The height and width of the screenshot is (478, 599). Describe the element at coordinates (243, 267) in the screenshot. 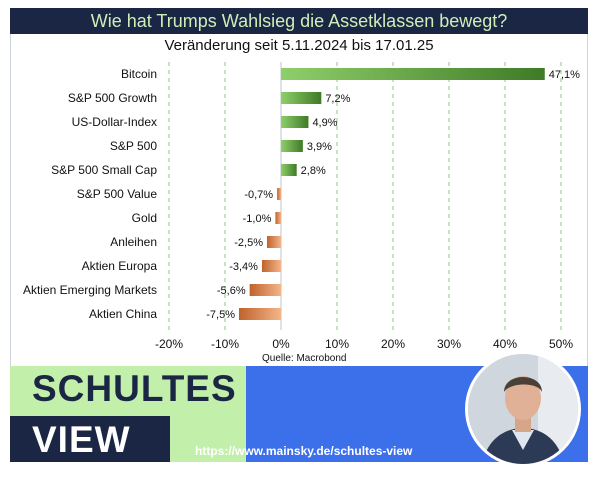

I see `value-label: -3,4%` at that location.